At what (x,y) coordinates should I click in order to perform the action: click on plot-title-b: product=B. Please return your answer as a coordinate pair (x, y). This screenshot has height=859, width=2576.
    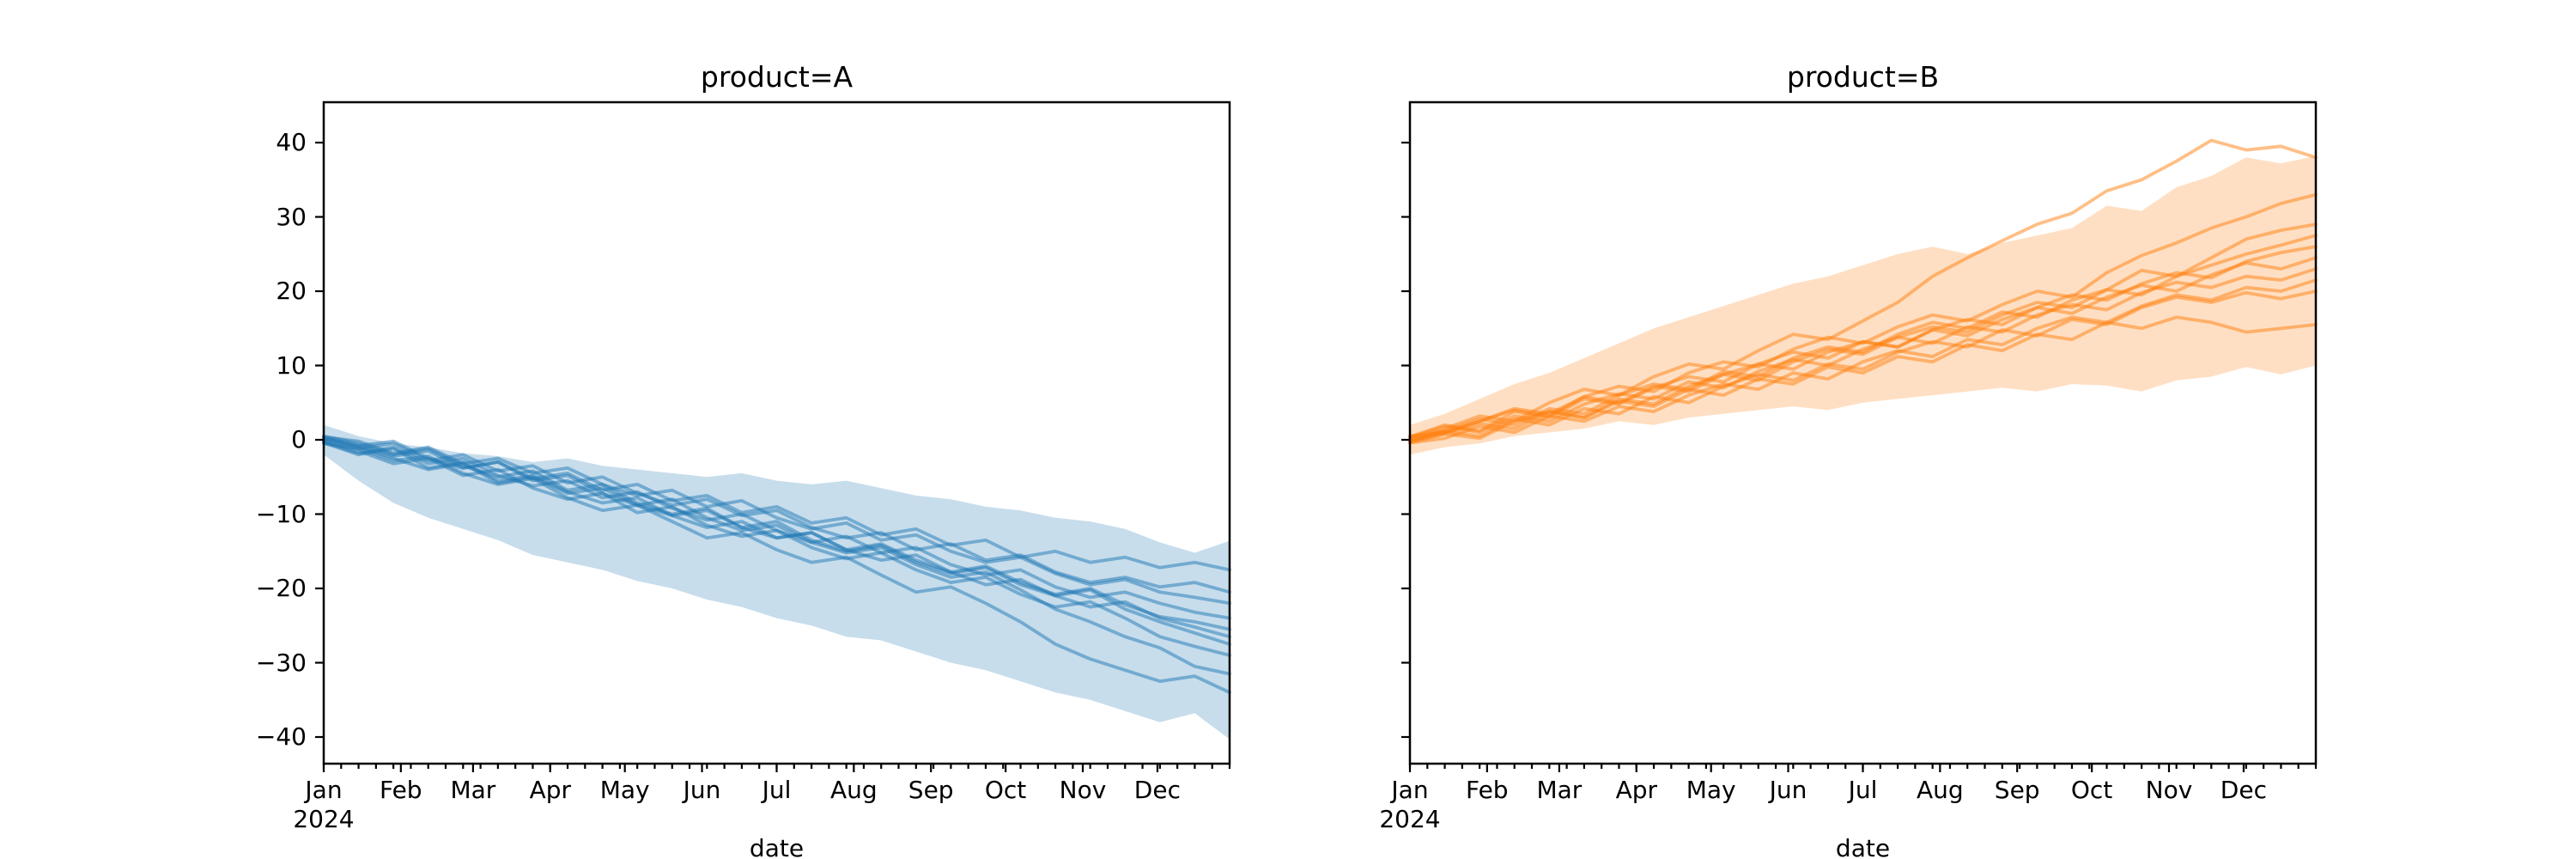
    Looking at the image, I should click on (1863, 77).